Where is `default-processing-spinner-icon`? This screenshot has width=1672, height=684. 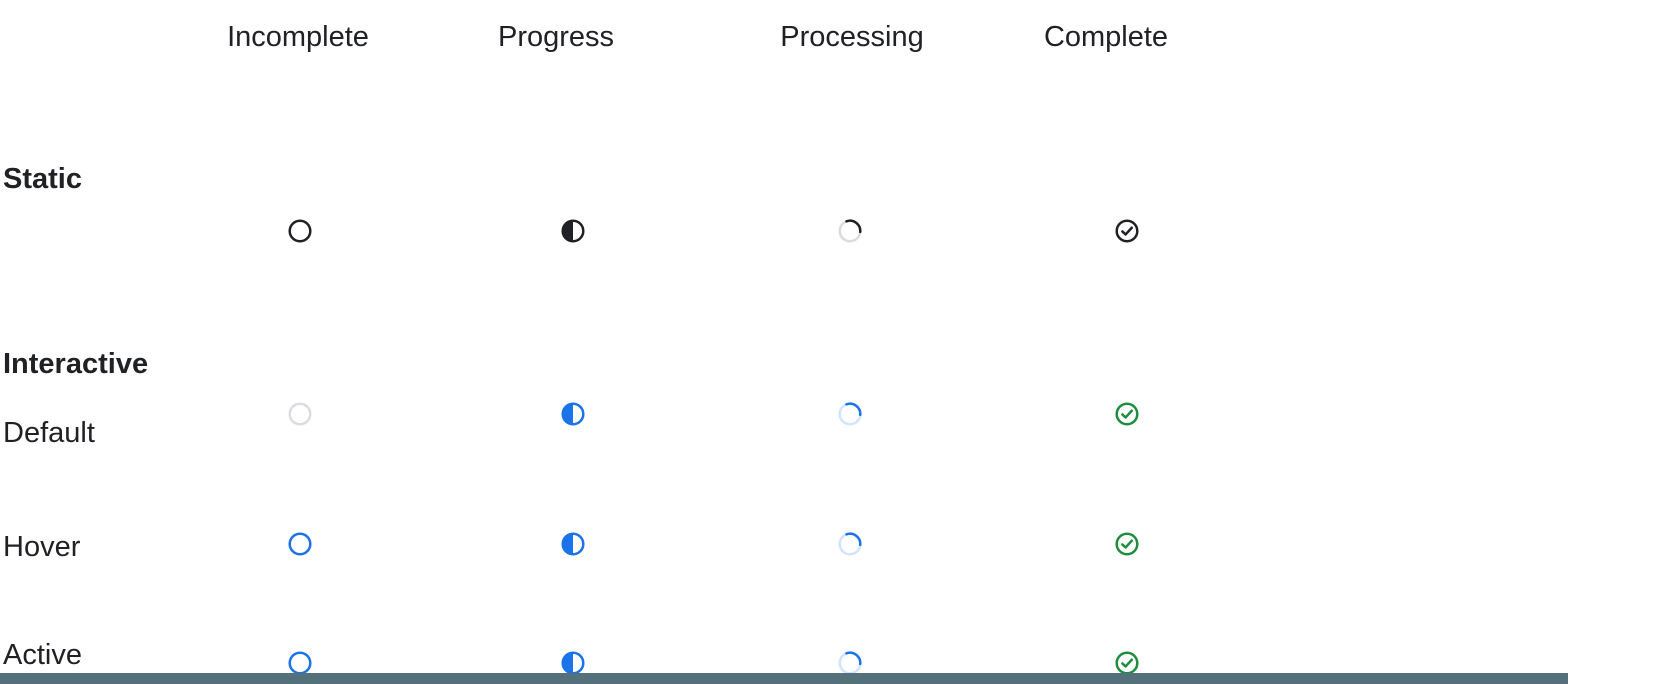
default-processing-spinner-icon is located at coordinates (850, 414).